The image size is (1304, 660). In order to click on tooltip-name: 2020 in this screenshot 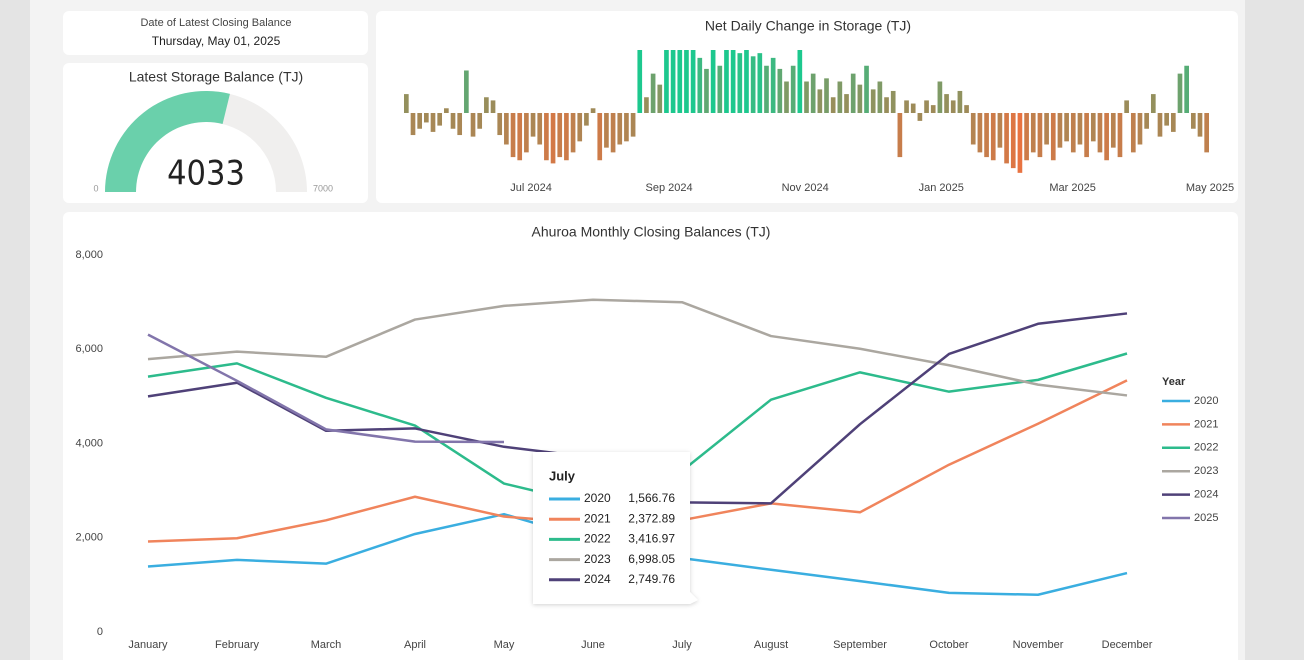, I will do `click(597, 498)`.